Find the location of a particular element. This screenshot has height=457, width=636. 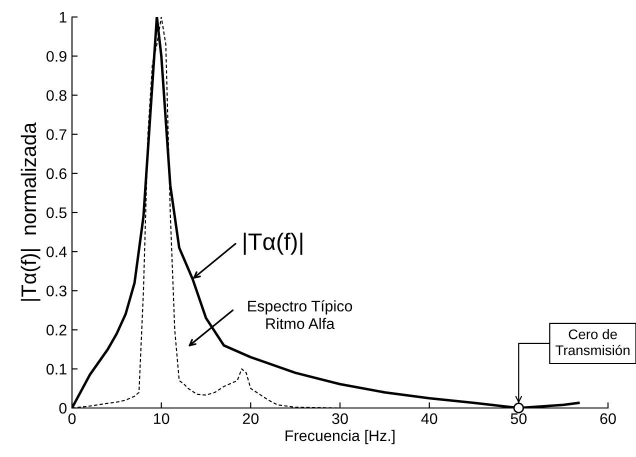

y-tick-label: 0.6 is located at coordinates (56, 174).